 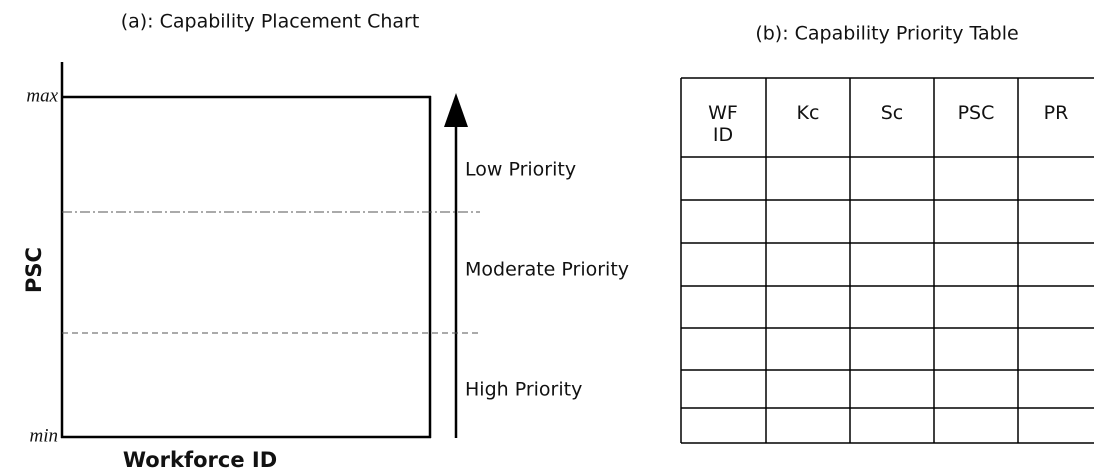 What do you see at coordinates (520, 170) in the screenshot?
I see `zone-label: Low Priority` at bounding box center [520, 170].